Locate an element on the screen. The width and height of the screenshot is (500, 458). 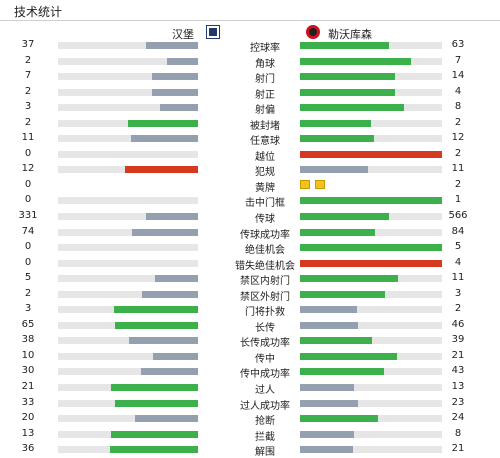
stat-row: 10 传中 21 is located at coordinates (250, 357).